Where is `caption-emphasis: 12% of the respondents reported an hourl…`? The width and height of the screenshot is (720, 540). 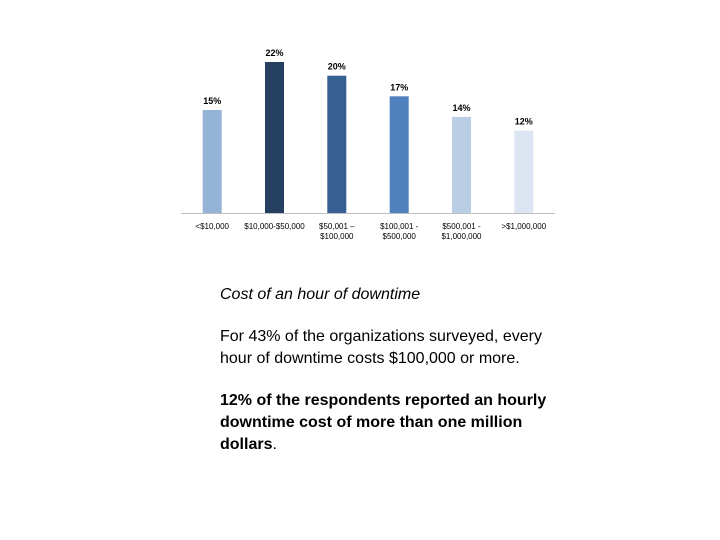 caption-emphasis: 12% of the respondents reported an hourl… is located at coordinates (383, 422).